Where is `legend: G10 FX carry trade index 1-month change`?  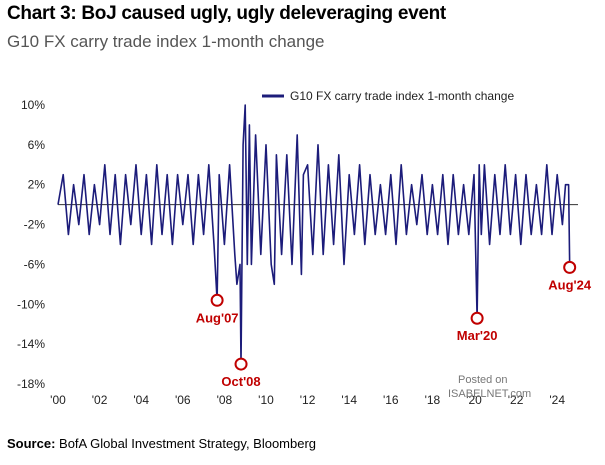
legend: G10 FX carry trade index 1-month change is located at coordinates (388, 96).